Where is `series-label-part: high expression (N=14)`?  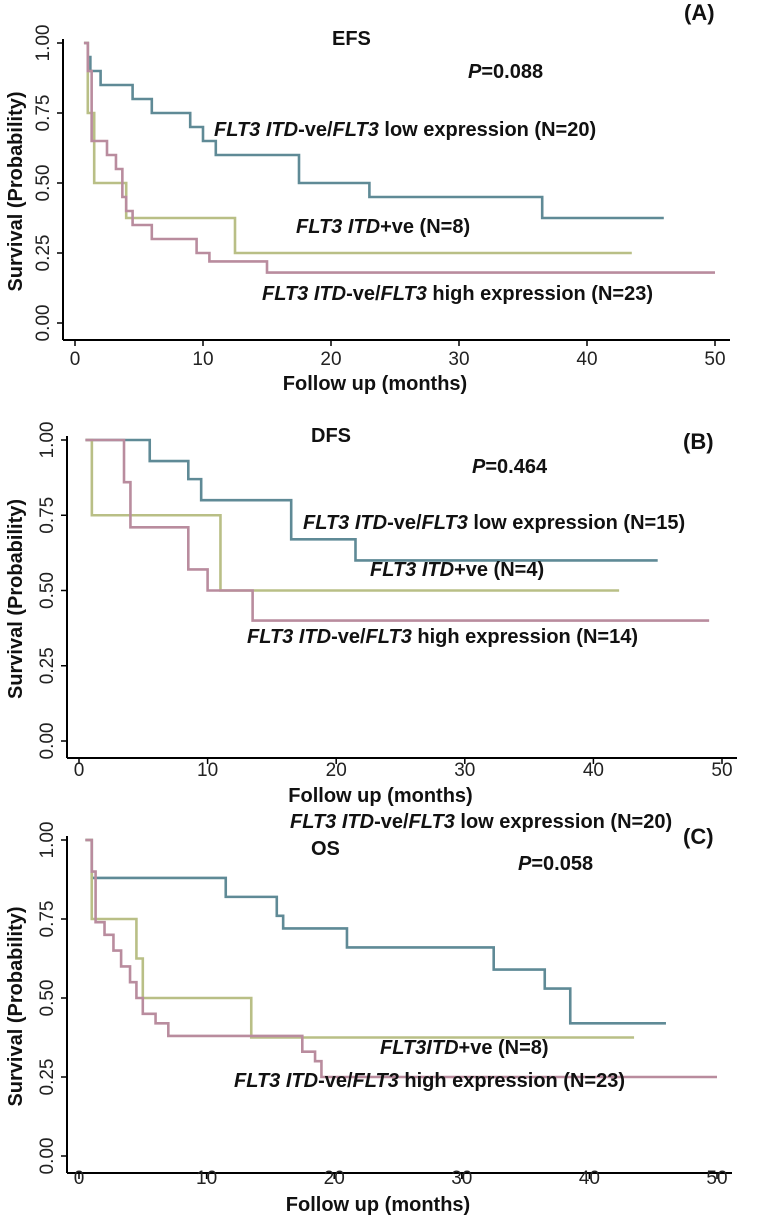 series-label-part: high expression (N=14) is located at coordinates (525, 637).